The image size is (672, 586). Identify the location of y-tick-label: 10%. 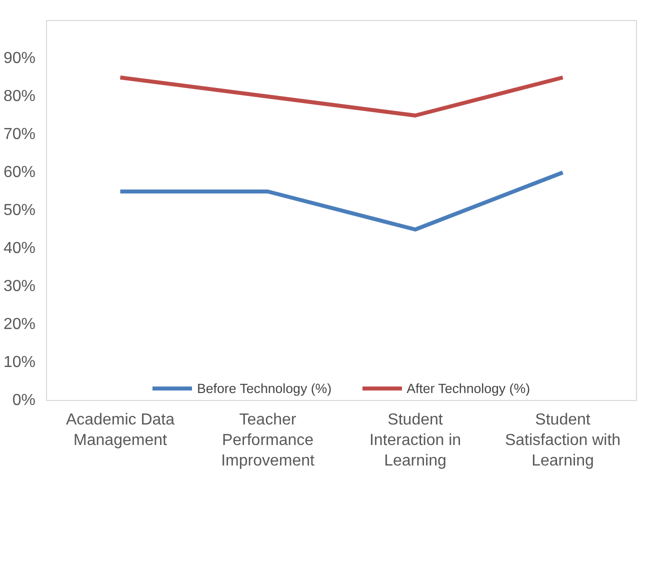
(19, 362).